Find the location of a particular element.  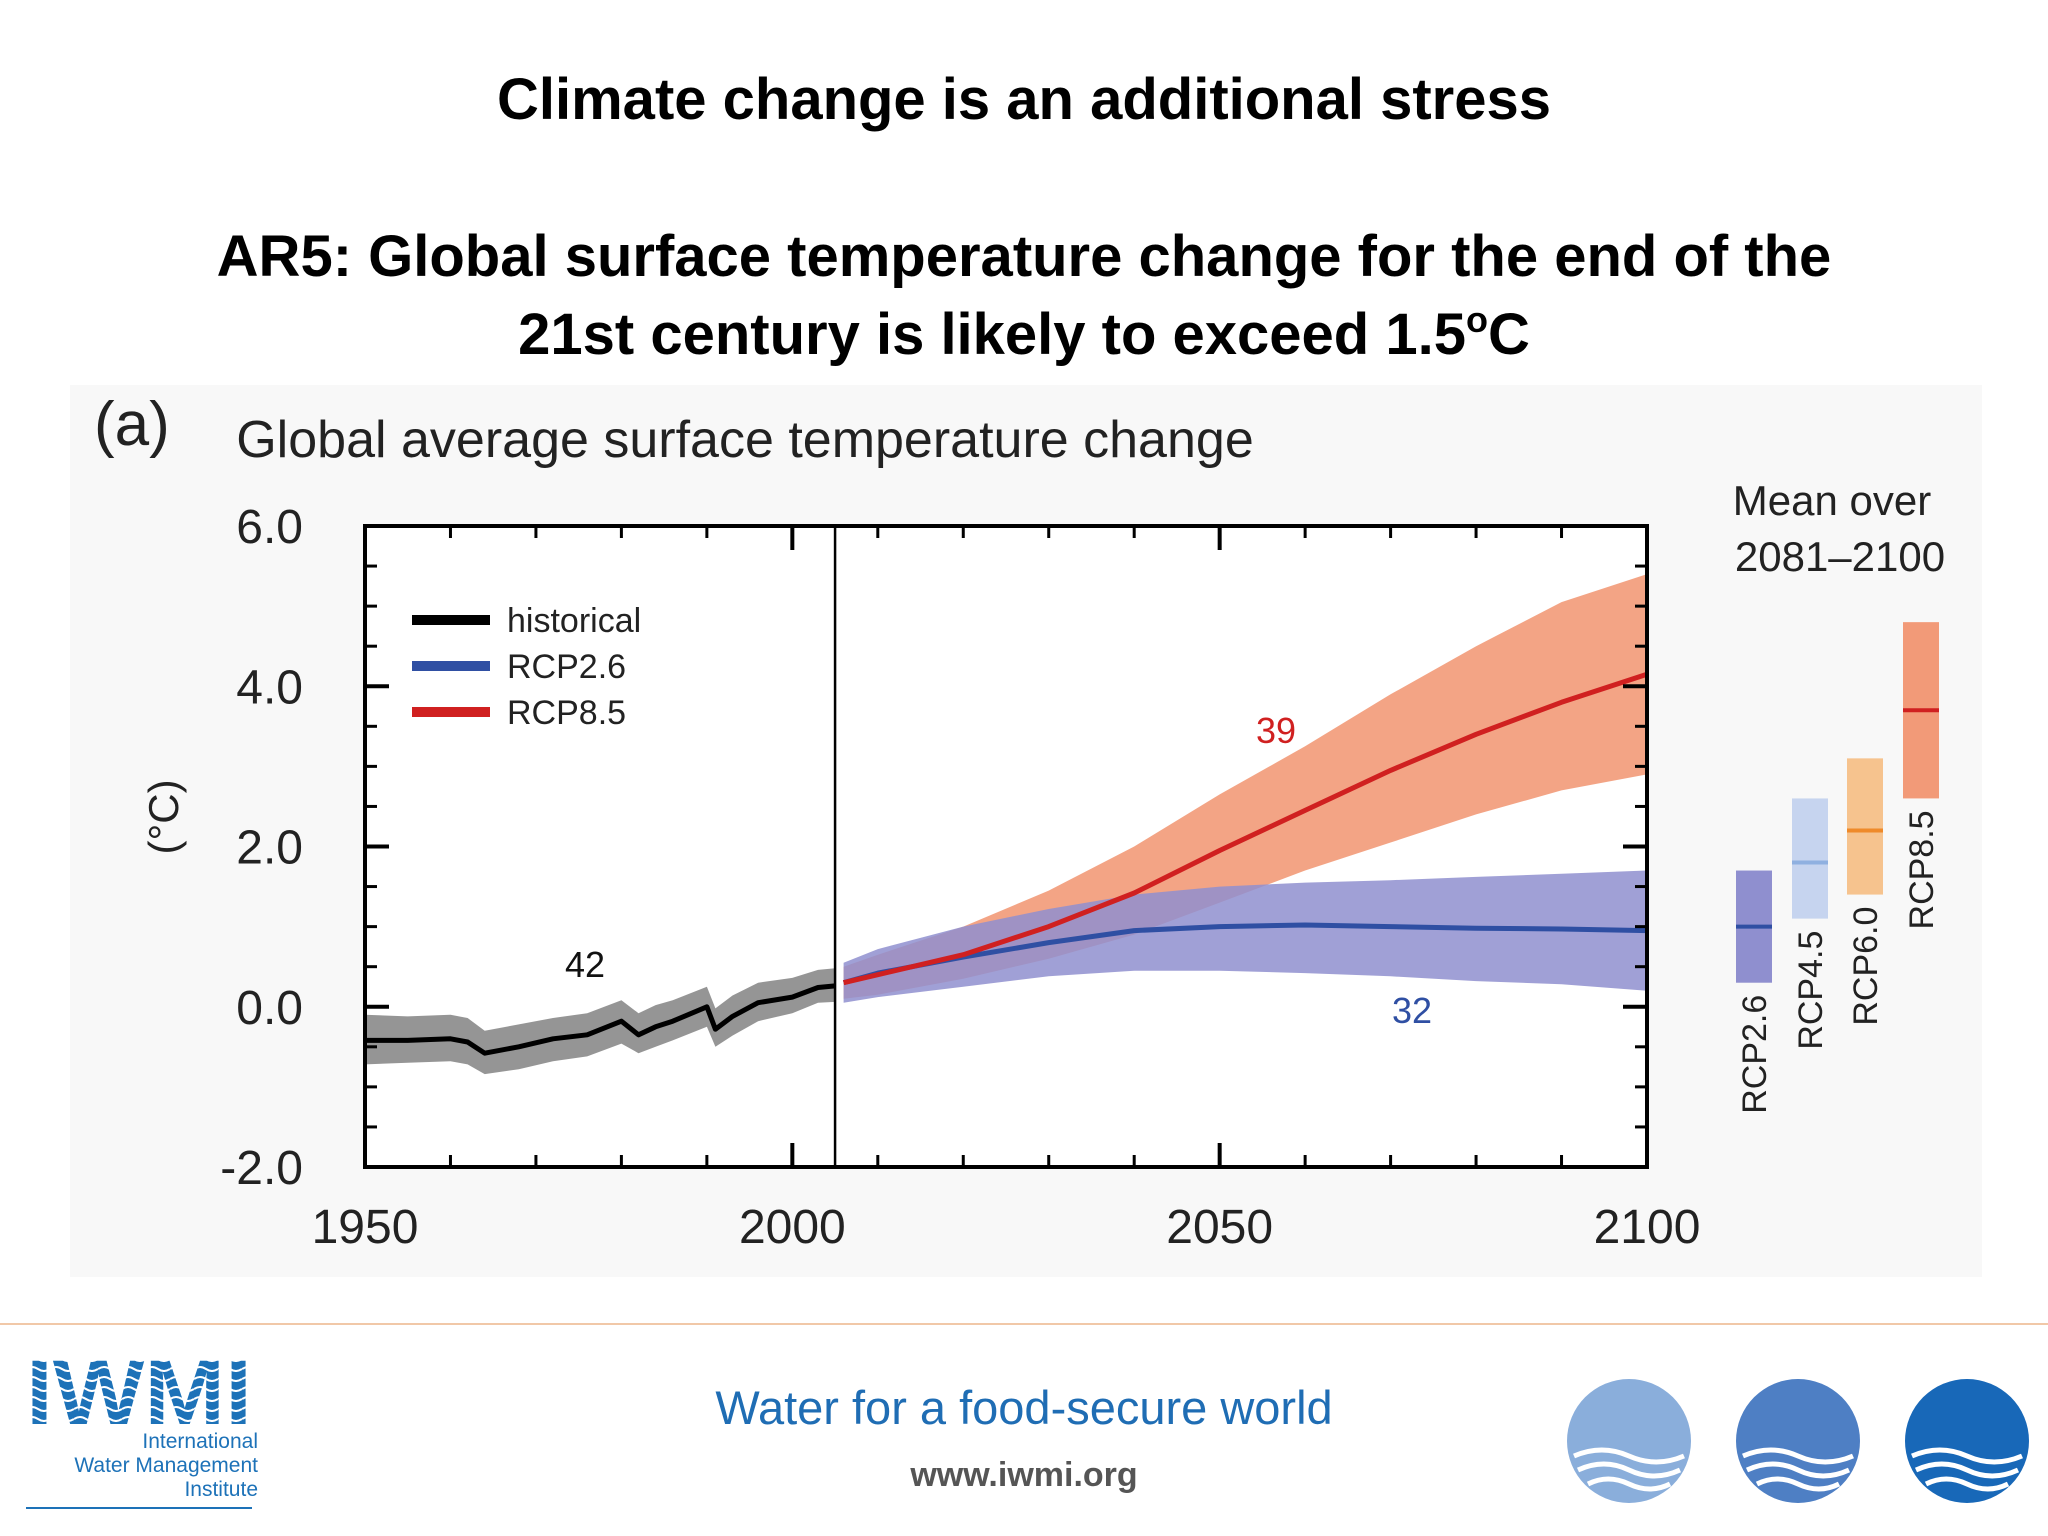

side-bar-label-rcp6-0: RCP6.0 is located at coordinates (1866, 966).